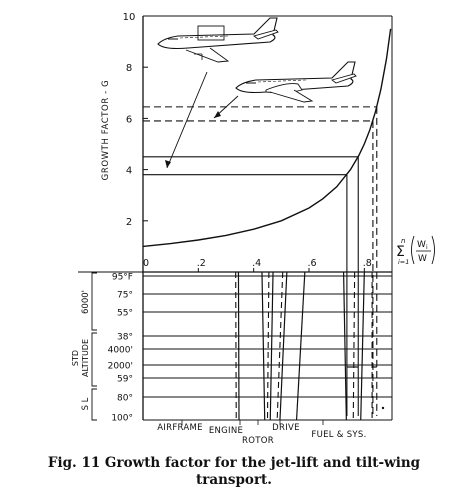  What do you see at coordinates (338, 435) in the screenshot?
I see `column-label-4: FUEL & SYS.` at bounding box center [338, 435].